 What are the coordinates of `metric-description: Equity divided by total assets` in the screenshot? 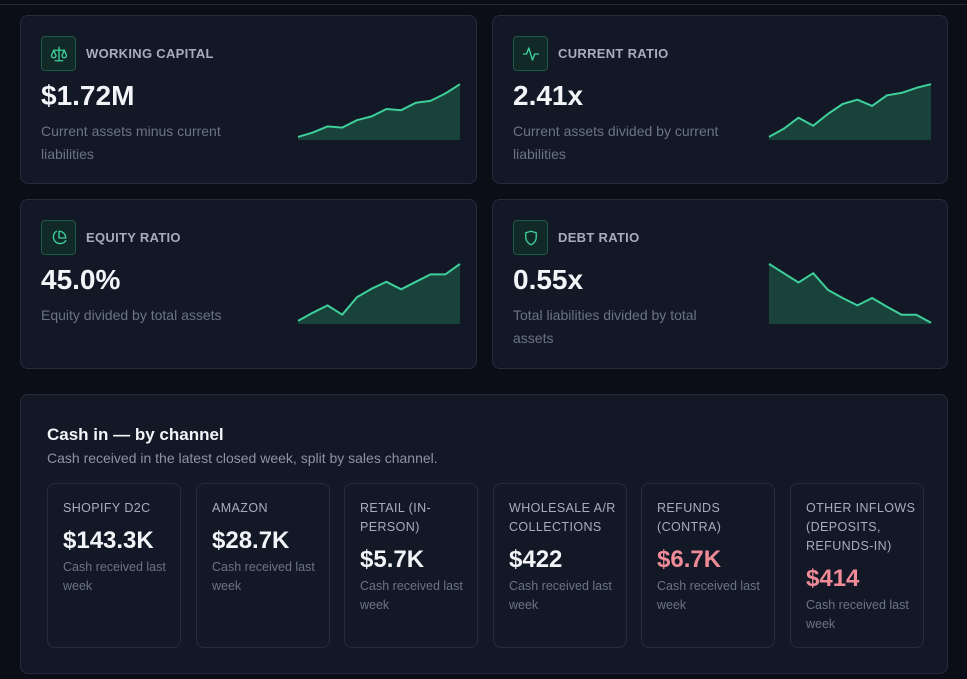 It's located at (131, 315).